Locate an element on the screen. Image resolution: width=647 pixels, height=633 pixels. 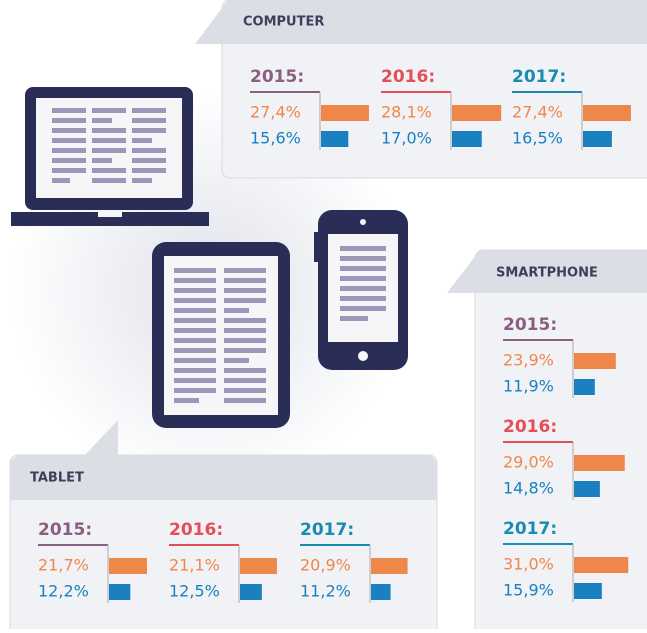
value-label: 28,1% is located at coordinates (406, 112).